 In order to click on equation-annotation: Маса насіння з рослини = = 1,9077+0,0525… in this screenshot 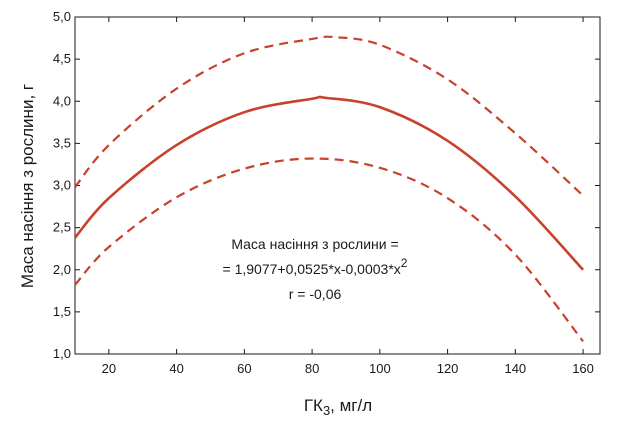, I will do `click(315, 269)`.